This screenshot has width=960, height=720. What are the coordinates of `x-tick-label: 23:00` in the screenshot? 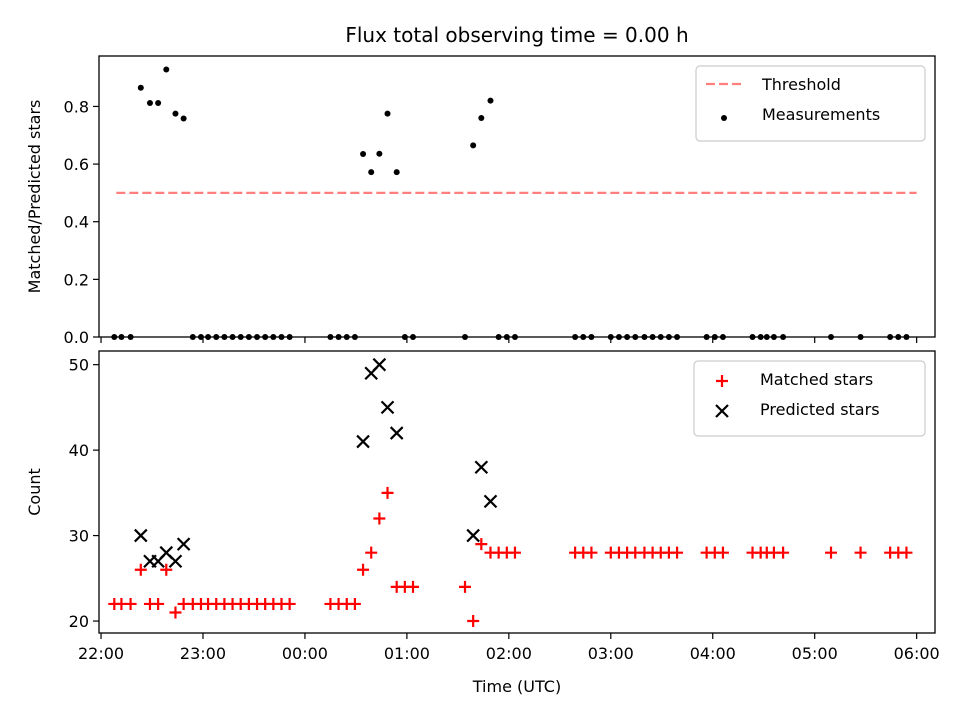 It's located at (203, 653).